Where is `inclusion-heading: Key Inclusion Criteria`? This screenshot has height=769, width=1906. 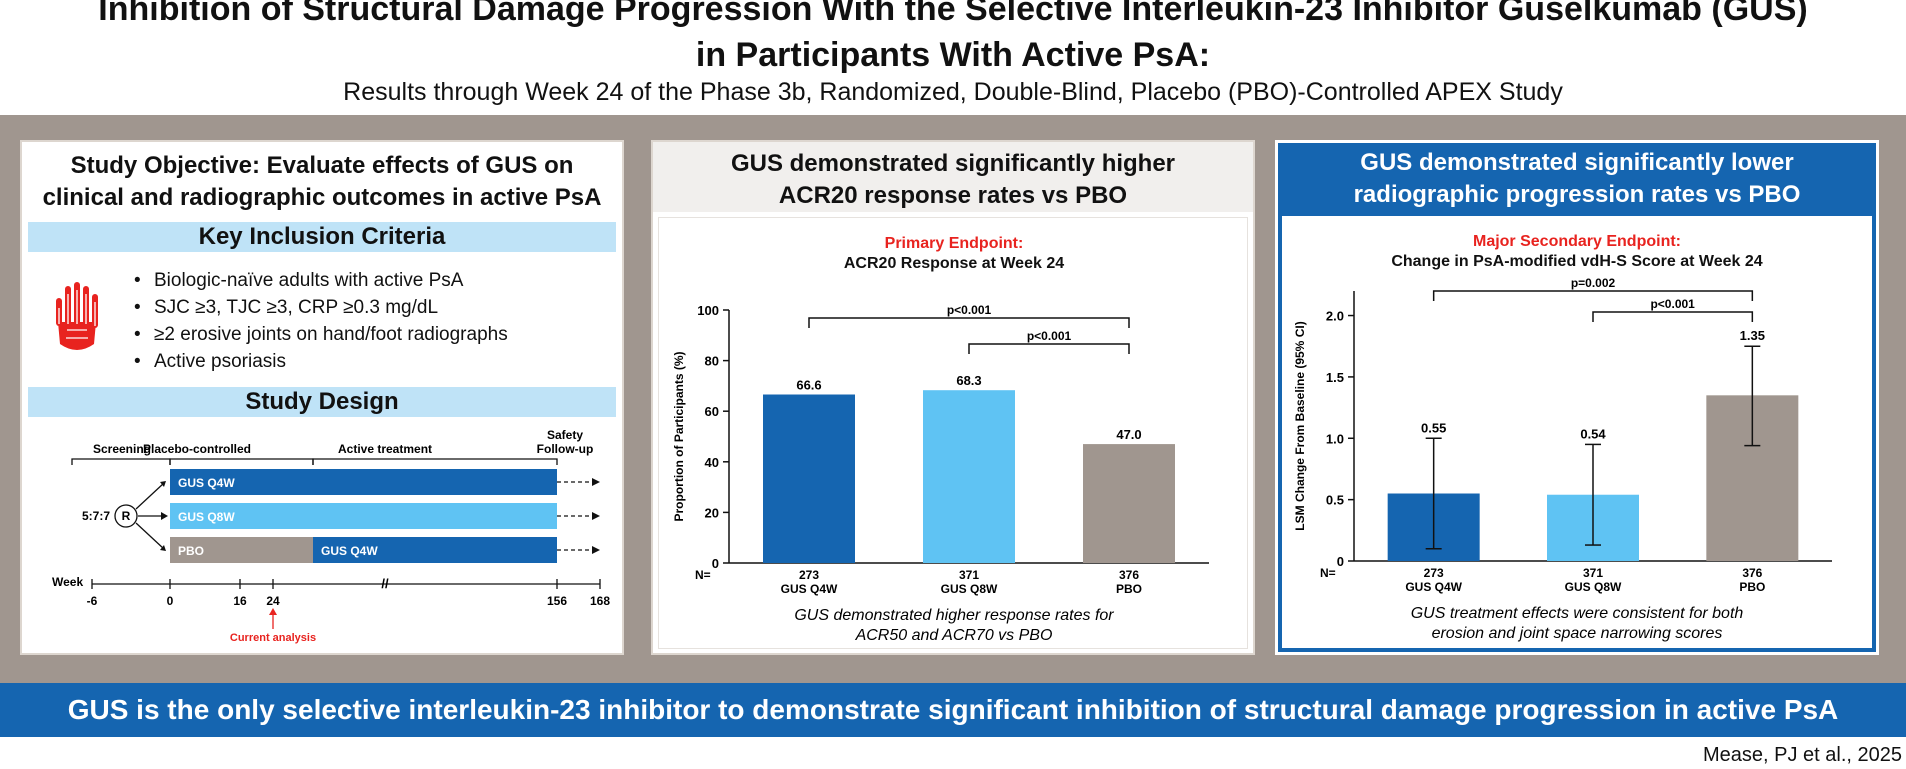 inclusion-heading: Key Inclusion Criteria is located at coordinates (322, 237).